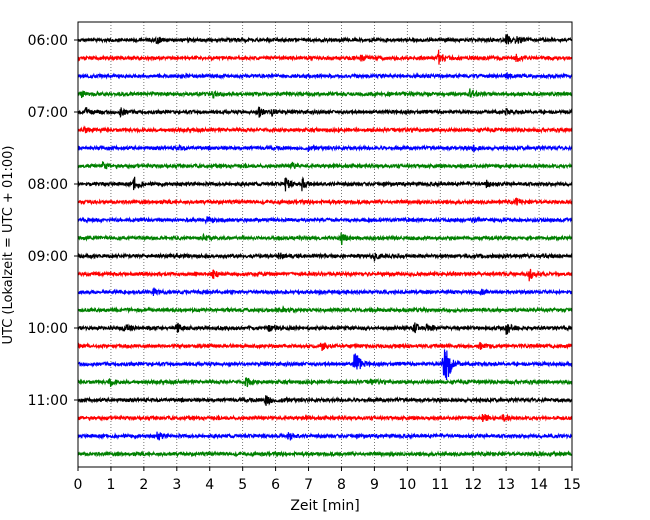 This screenshot has width=650, height=520. What do you see at coordinates (48, 185) in the screenshot?
I see `y-tick-label: 08:00` at bounding box center [48, 185].